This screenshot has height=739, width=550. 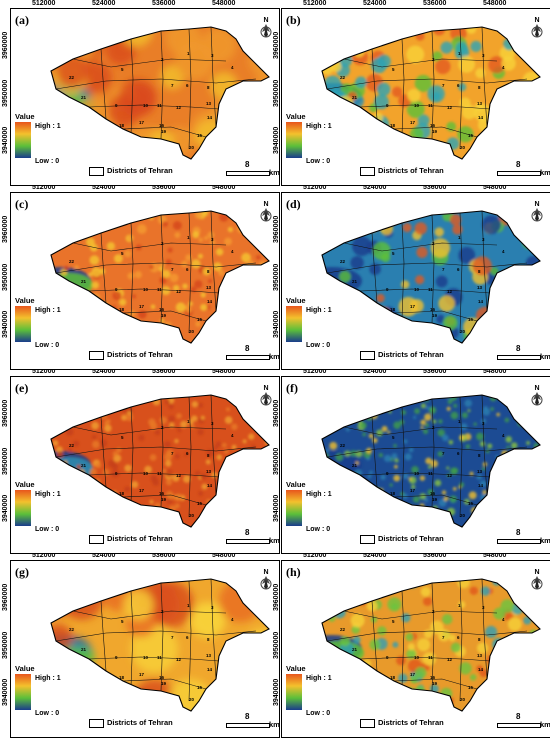 I want to click on panel-label: (f), so click(x=292, y=388).